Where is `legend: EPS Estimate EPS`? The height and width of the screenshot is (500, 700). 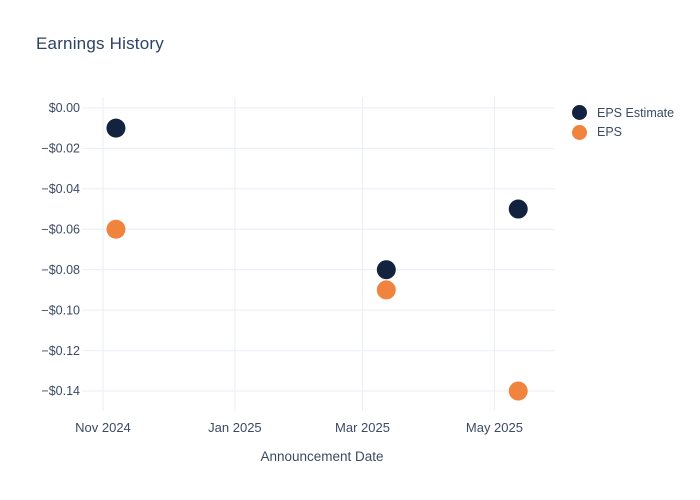 legend: EPS Estimate EPS is located at coordinates (623, 124).